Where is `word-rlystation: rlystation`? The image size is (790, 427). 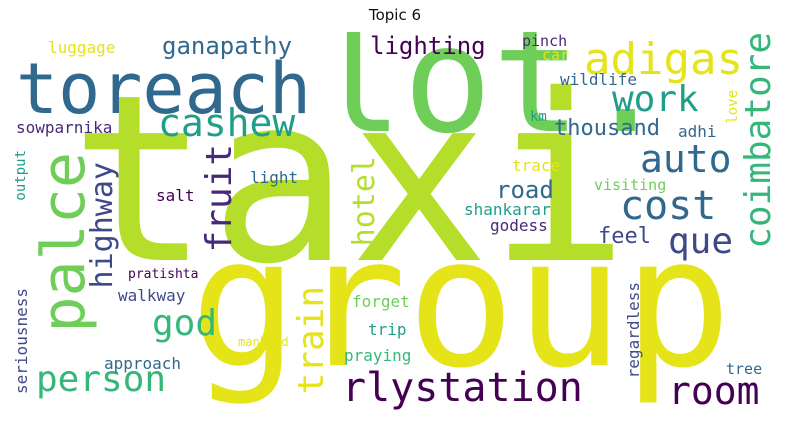
word-rlystation: rlystation is located at coordinates (462, 388).